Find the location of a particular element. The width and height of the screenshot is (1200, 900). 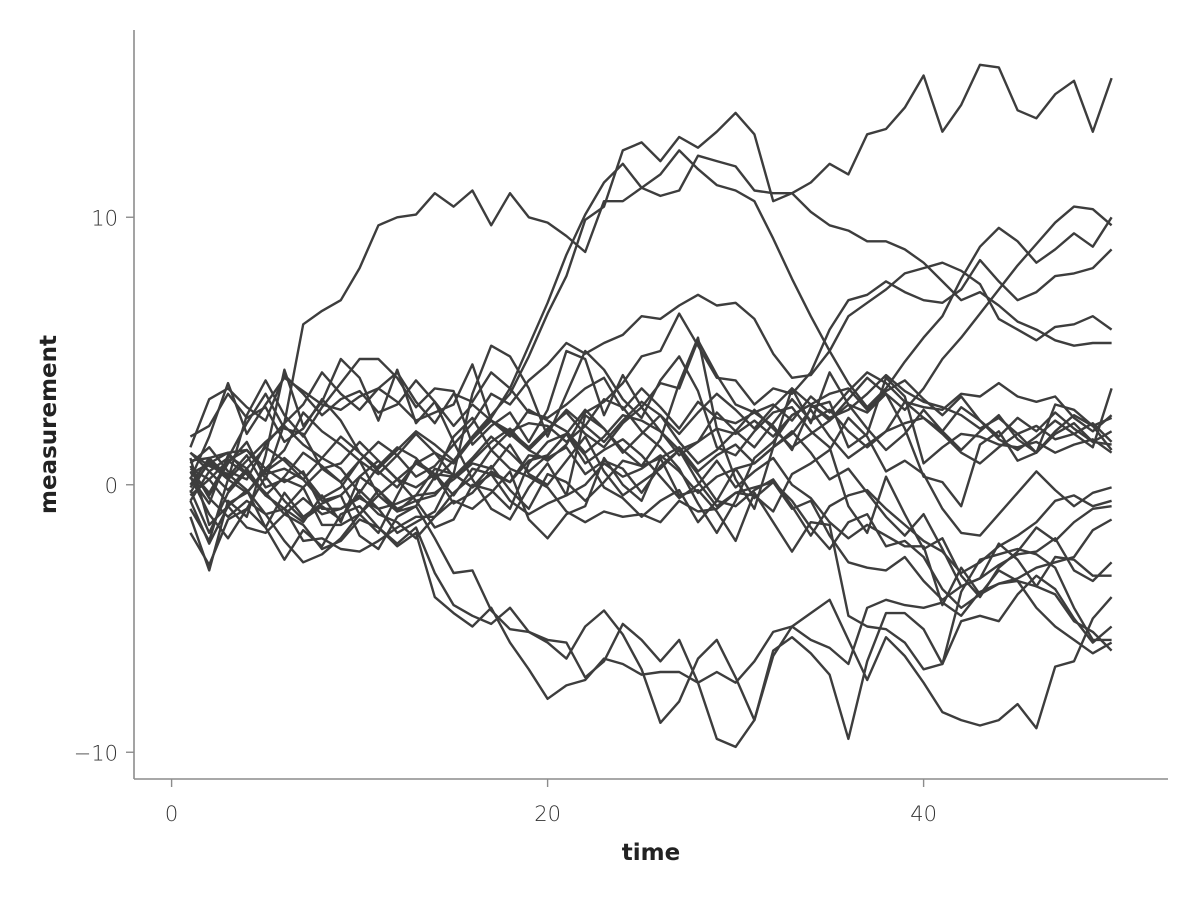

x-axis-title: time is located at coordinates (651, 853).